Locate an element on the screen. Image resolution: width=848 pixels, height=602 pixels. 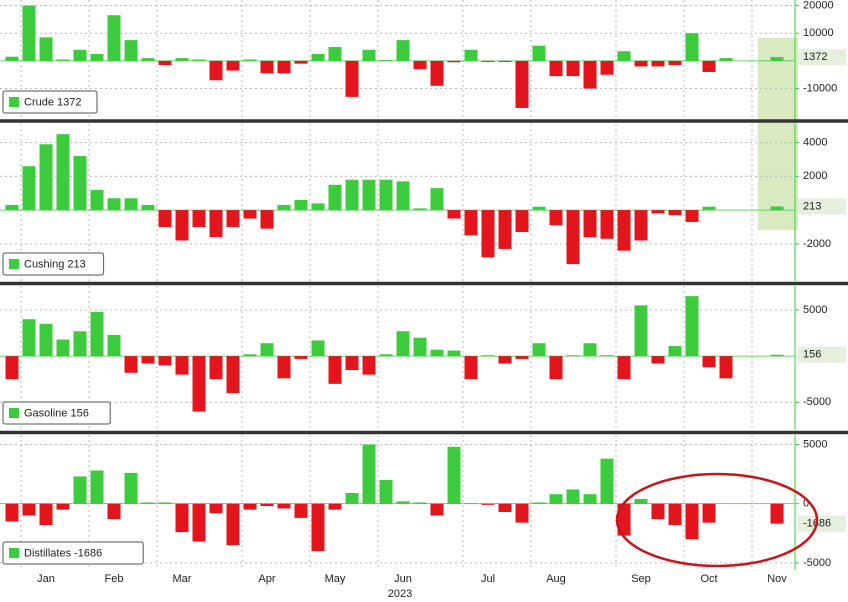
y-tick-label: 4000 is located at coordinates (815, 142).